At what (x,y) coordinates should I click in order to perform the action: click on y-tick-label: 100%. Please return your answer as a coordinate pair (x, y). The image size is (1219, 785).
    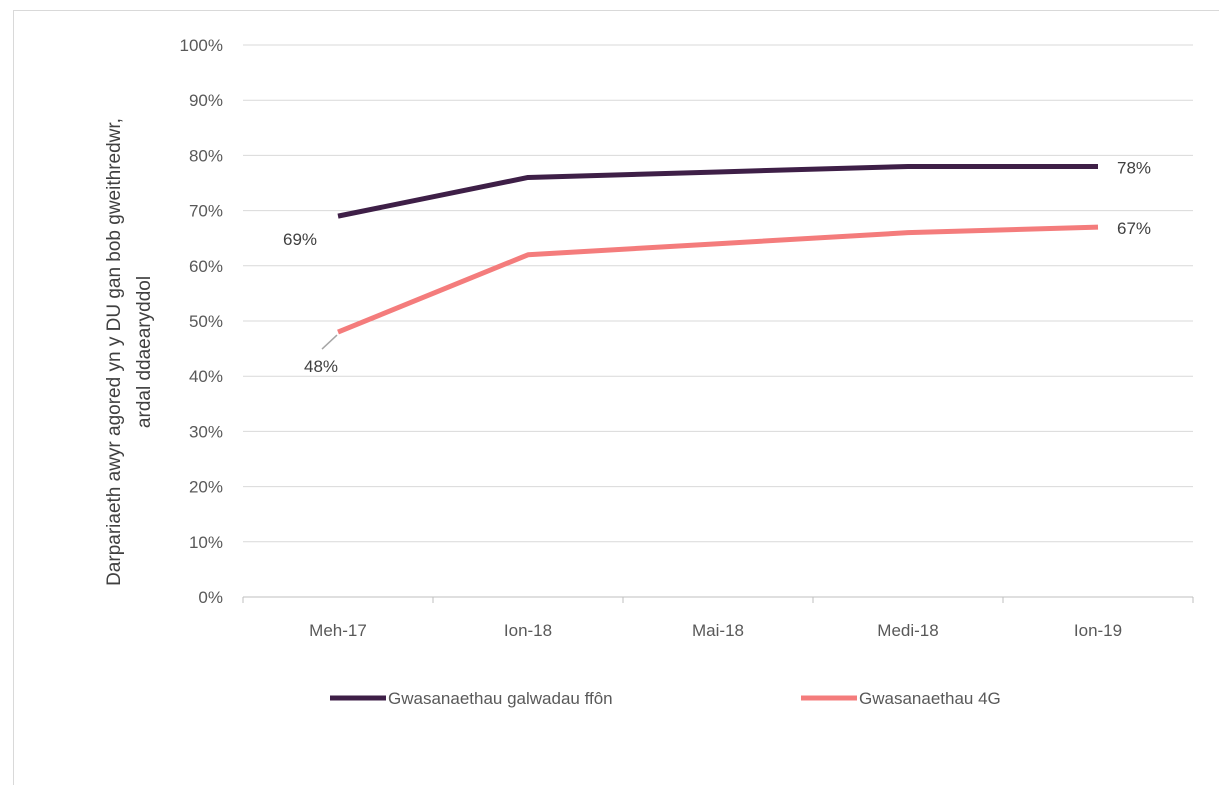
    Looking at the image, I should click on (201, 45).